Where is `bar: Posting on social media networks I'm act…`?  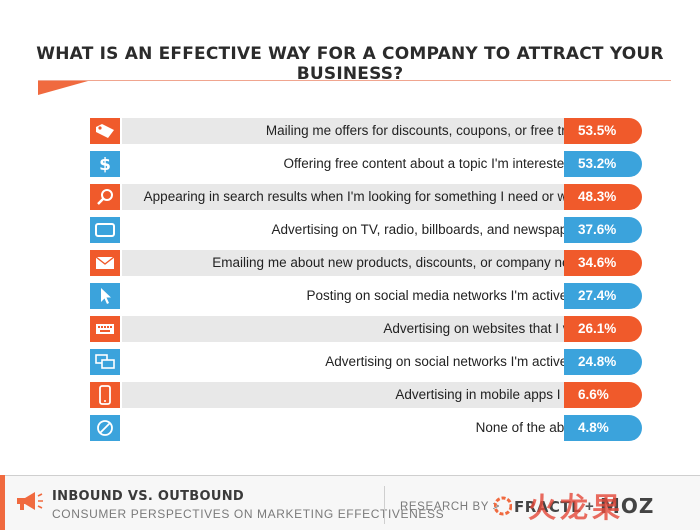
bar: Posting on social media networks I'm act… is located at coordinates (362, 296).